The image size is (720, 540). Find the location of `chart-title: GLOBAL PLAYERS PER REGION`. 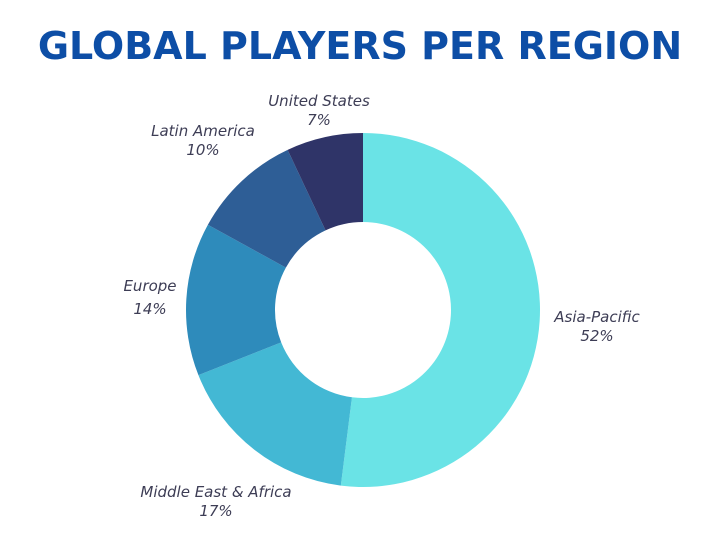

chart-title: GLOBAL PLAYERS PER REGION is located at coordinates (360, 46).